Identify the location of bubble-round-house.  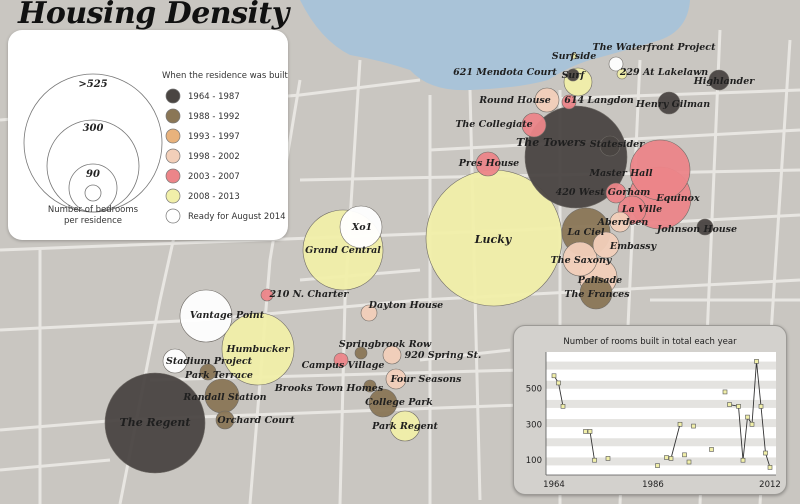
(547, 100).